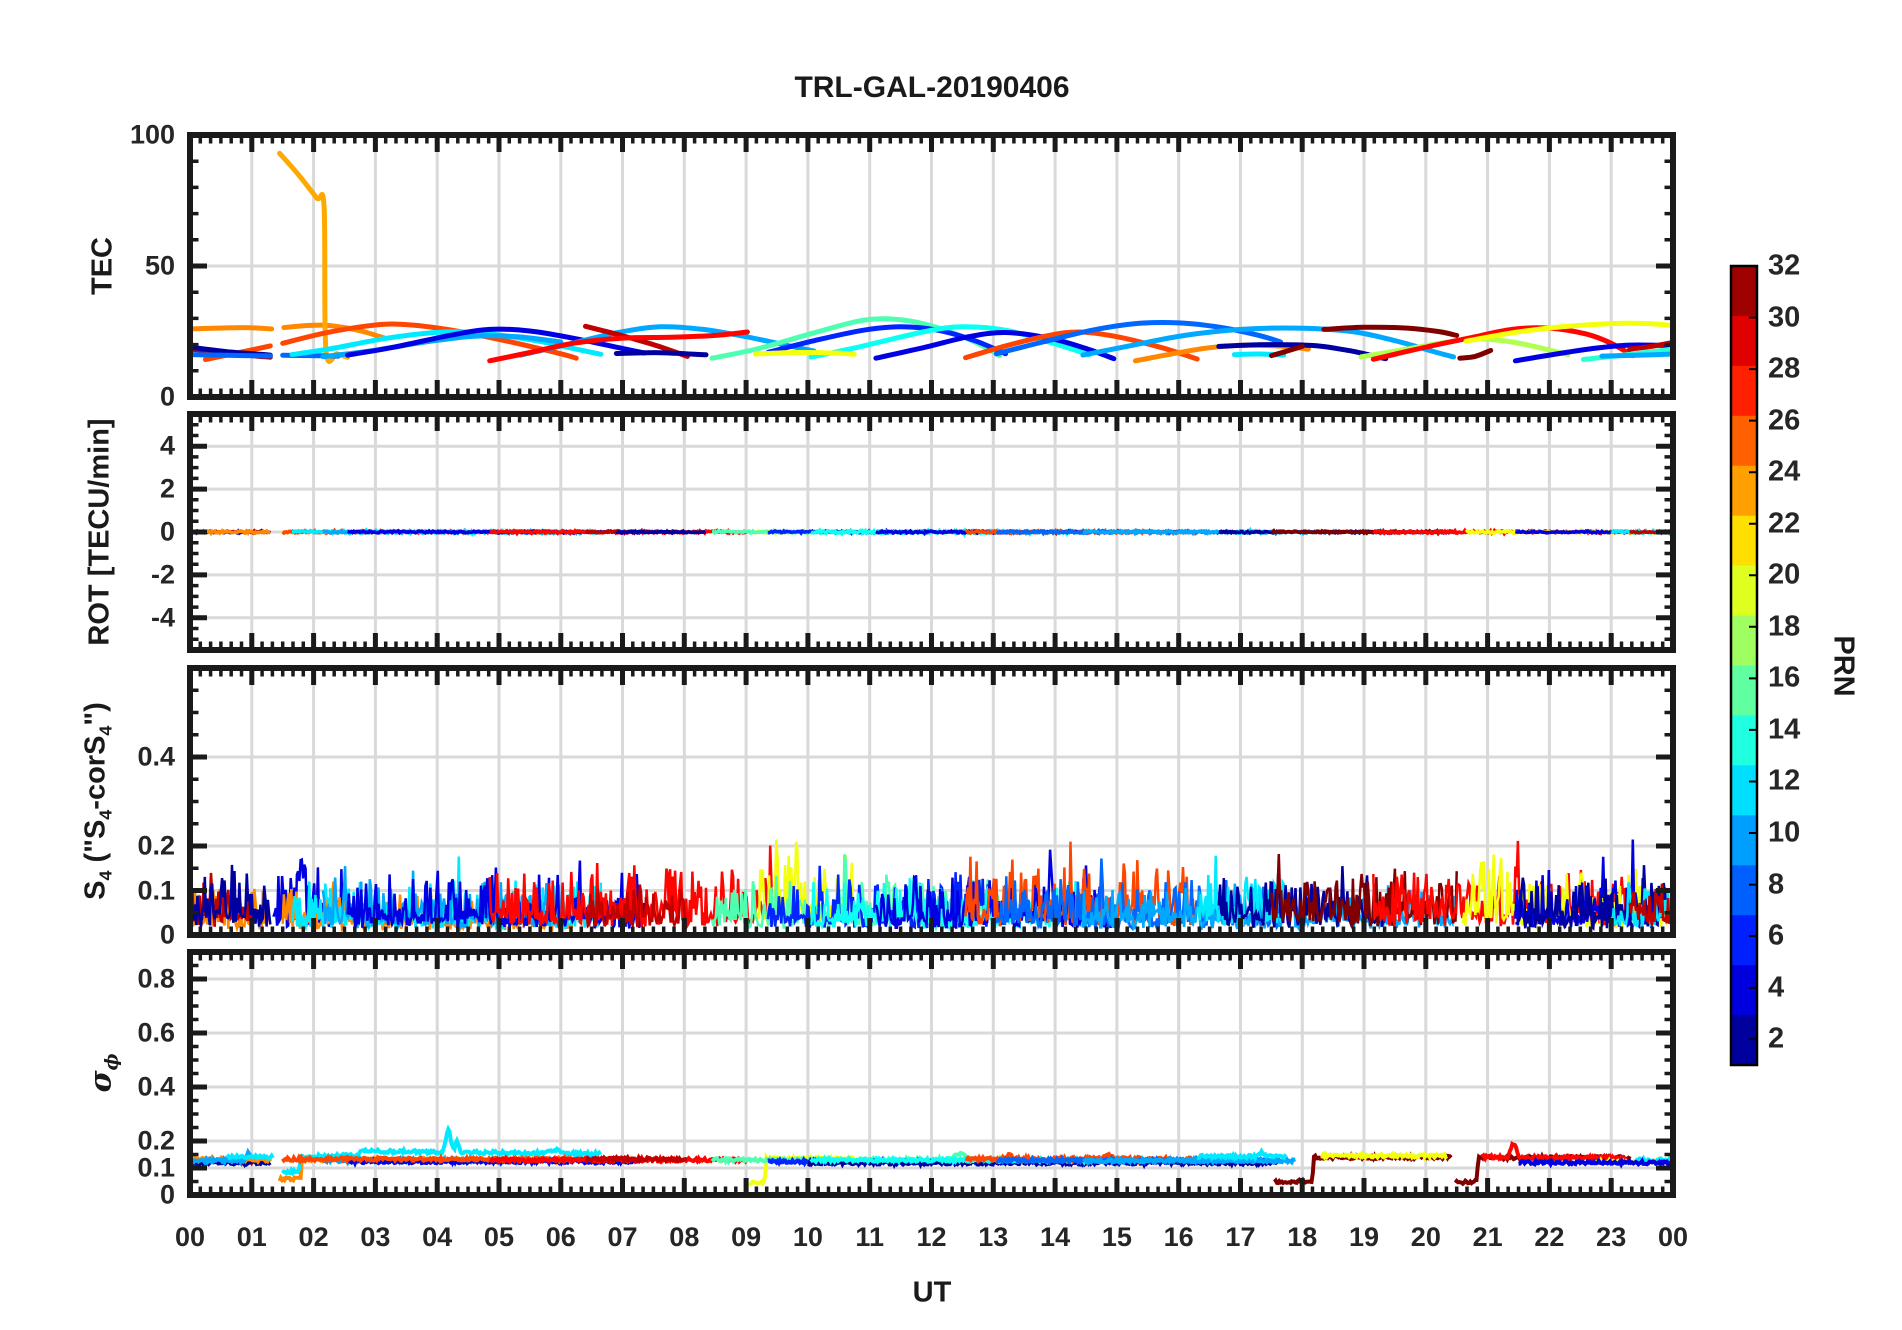 The width and height of the screenshot is (1902, 1330). I want to click on x-tick-9: 09, so click(746, 1237).